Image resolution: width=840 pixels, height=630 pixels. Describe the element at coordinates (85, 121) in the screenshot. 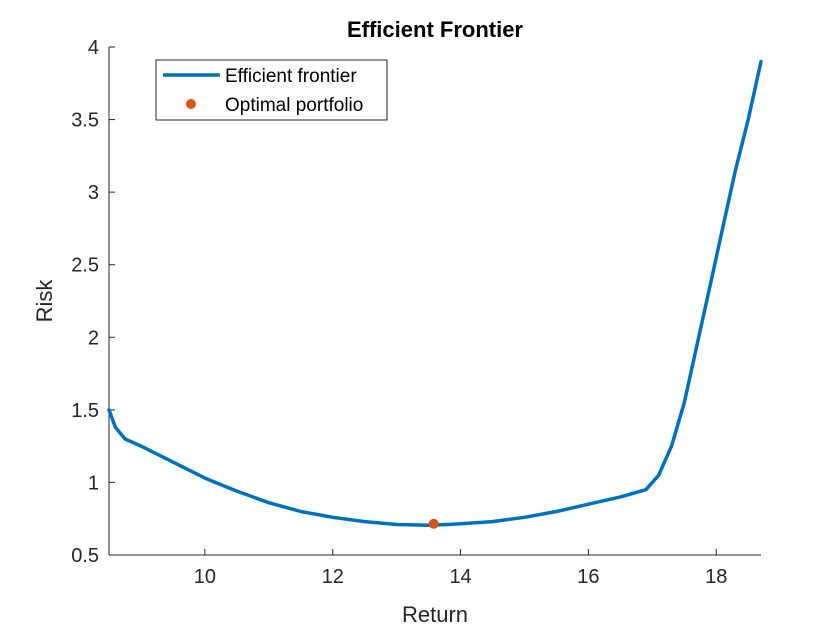

I see `y-tick-label: 3.5` at that location.